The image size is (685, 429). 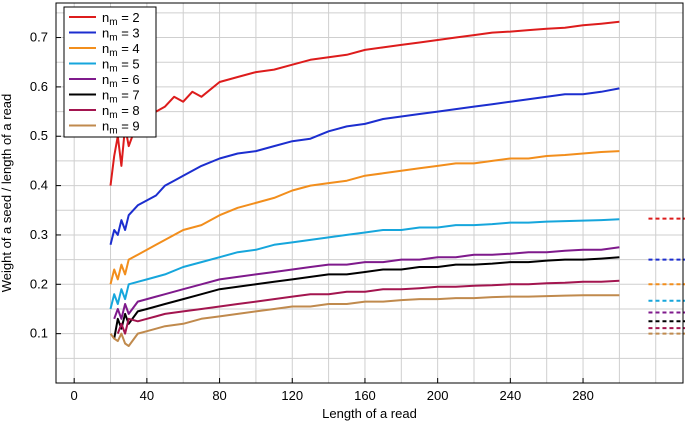 What do you see at coordinates (292, 395) in the screenshot?
I see `x-tick-label: 120` at bounding box center [292, 395].